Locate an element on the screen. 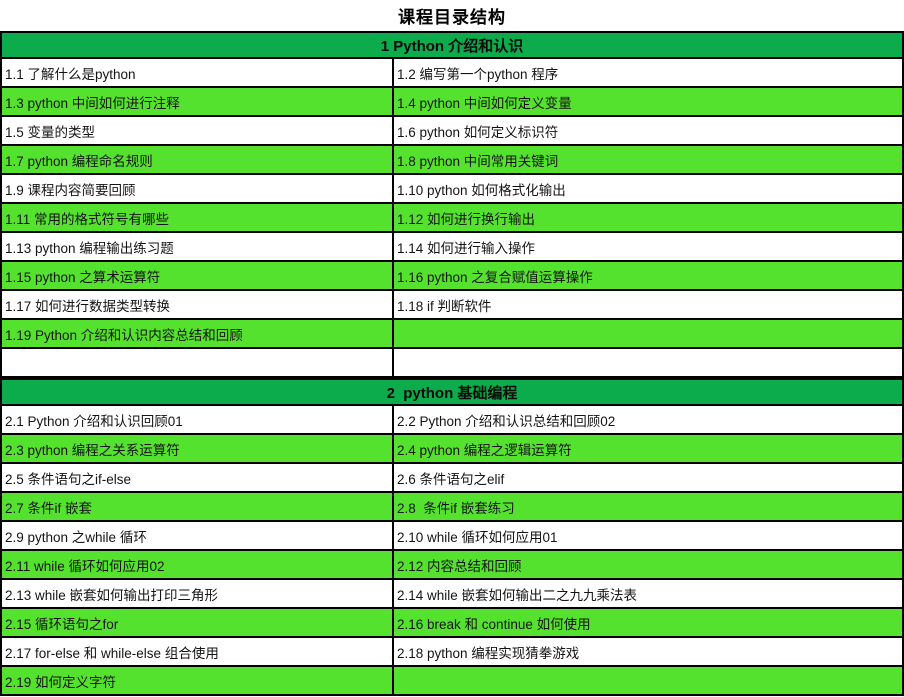 This screenshot has width=904, height=697. lesson-cell: 2.9 python 之while 循环 is located at coordinates (198, 535).